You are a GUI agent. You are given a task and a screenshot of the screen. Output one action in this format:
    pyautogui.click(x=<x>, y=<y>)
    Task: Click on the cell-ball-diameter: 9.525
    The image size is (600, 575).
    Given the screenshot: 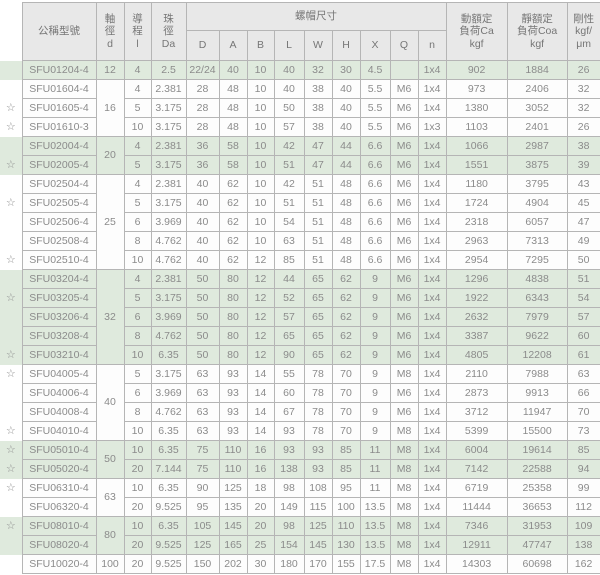 What is the action you would take?
    pyautogui.click(x=168, y=507)
    